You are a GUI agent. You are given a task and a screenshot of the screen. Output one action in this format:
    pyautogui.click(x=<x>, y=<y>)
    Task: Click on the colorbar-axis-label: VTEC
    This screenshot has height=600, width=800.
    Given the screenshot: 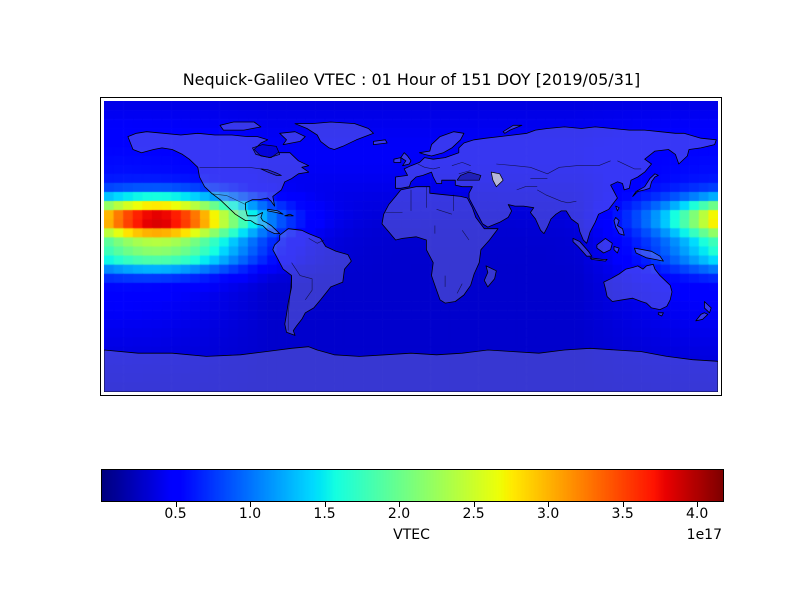 What is the action you would take?
    pyautogui.click(x=411, y=535)
    